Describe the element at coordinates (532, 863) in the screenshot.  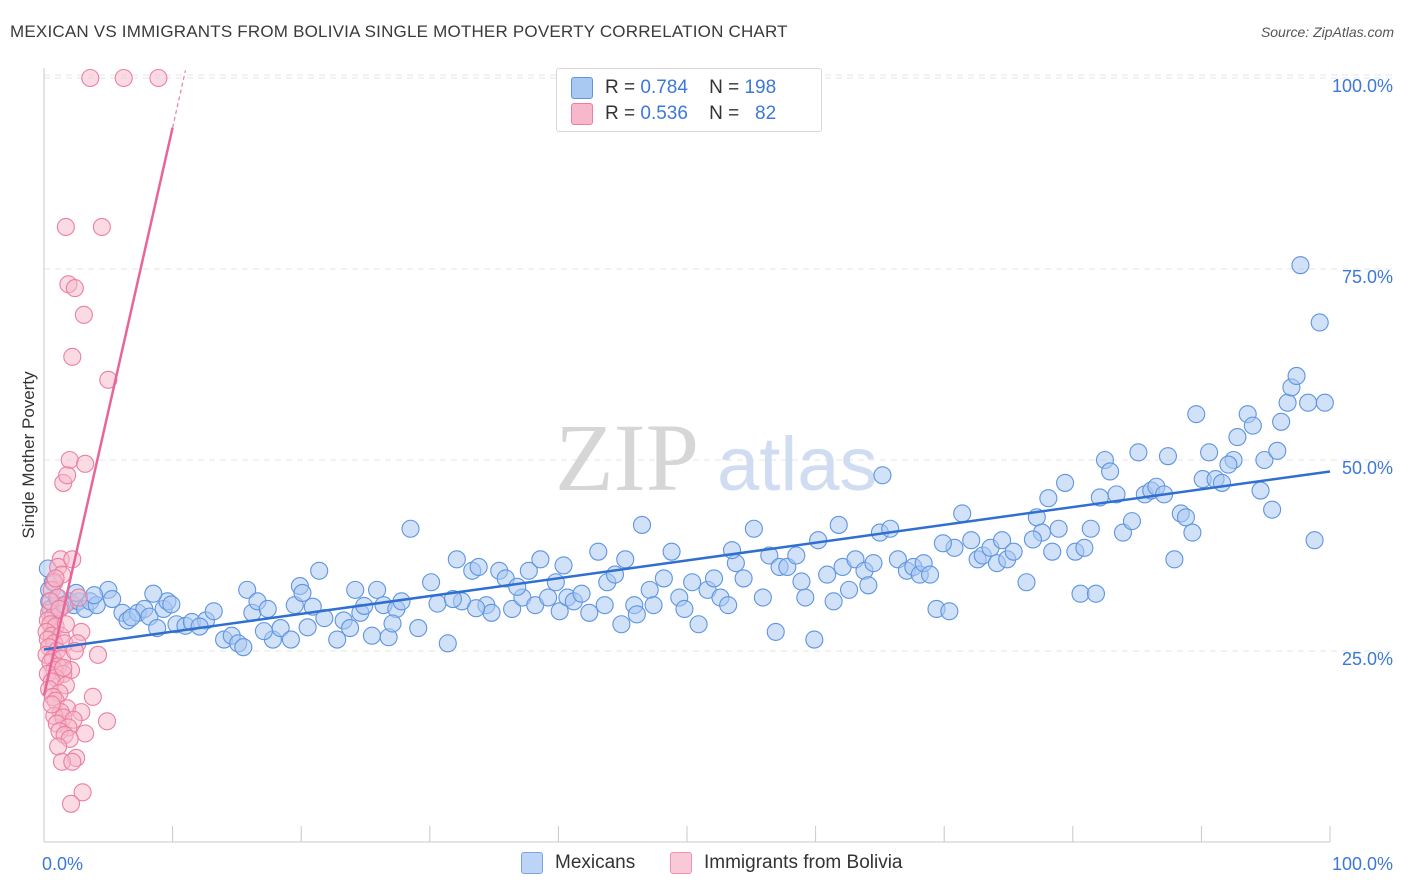
I see `legend-swatch-mexicans` at that location.